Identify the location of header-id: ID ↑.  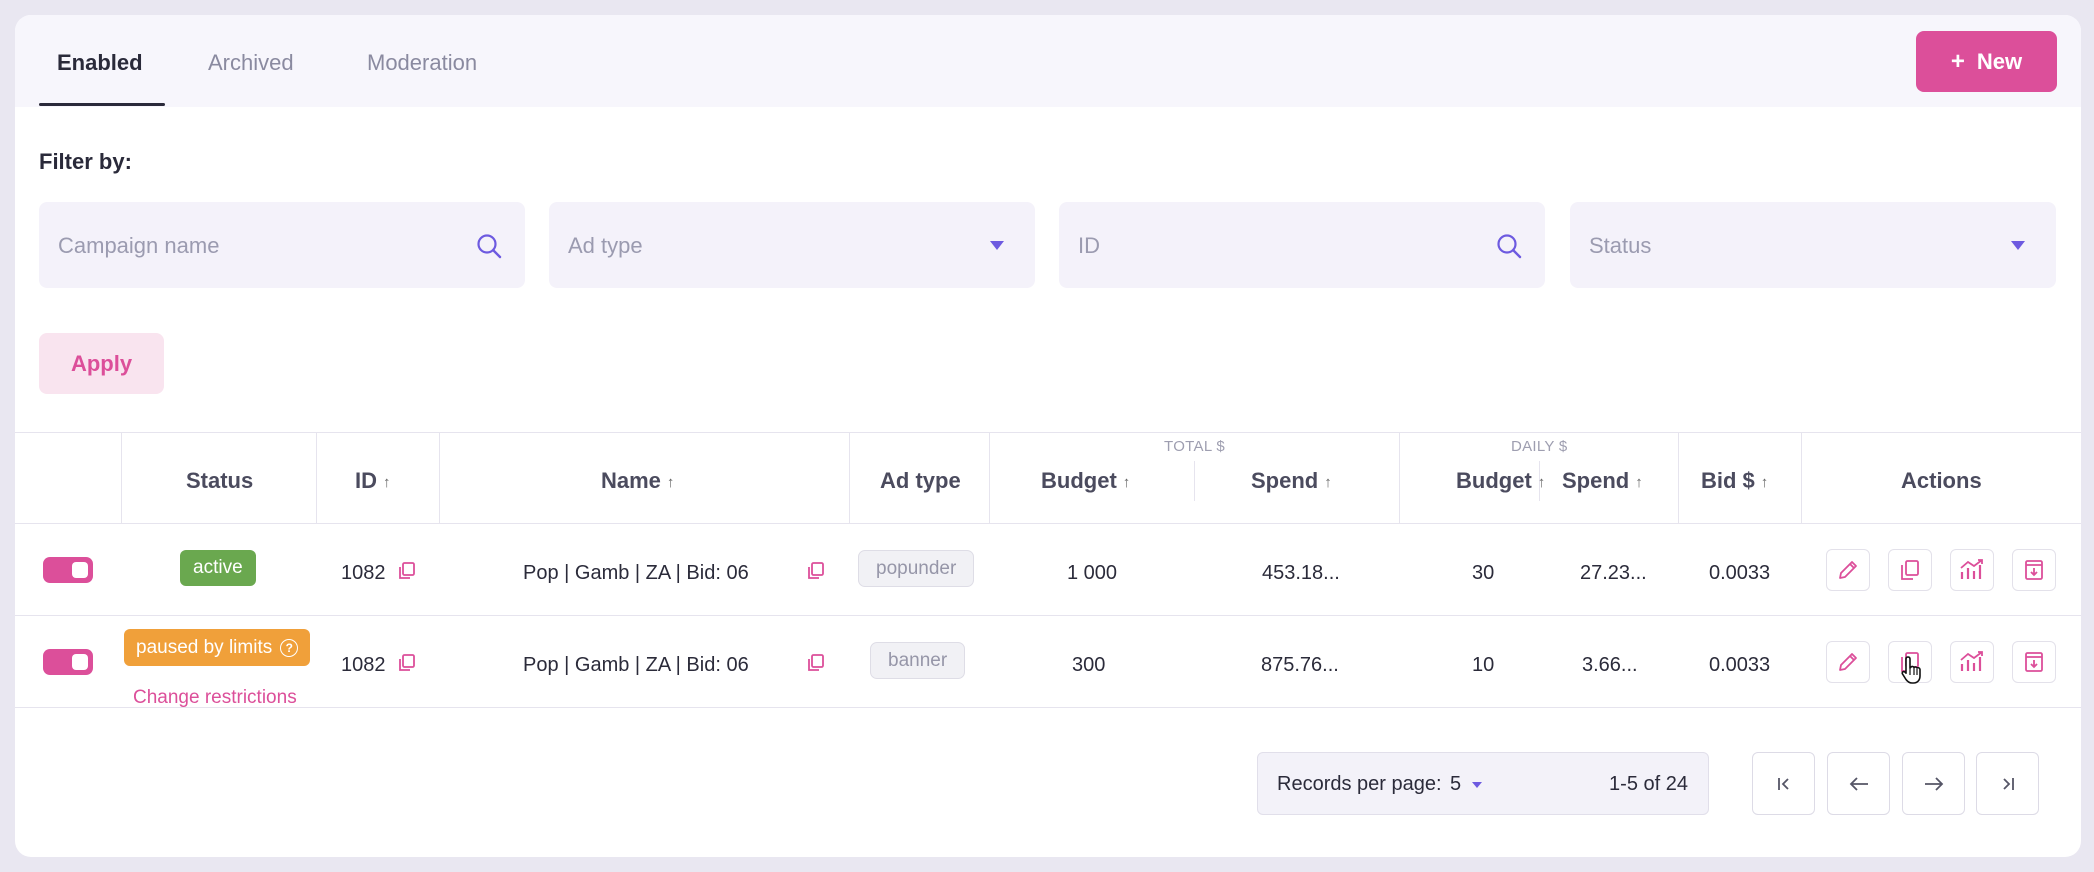
(373, 482).